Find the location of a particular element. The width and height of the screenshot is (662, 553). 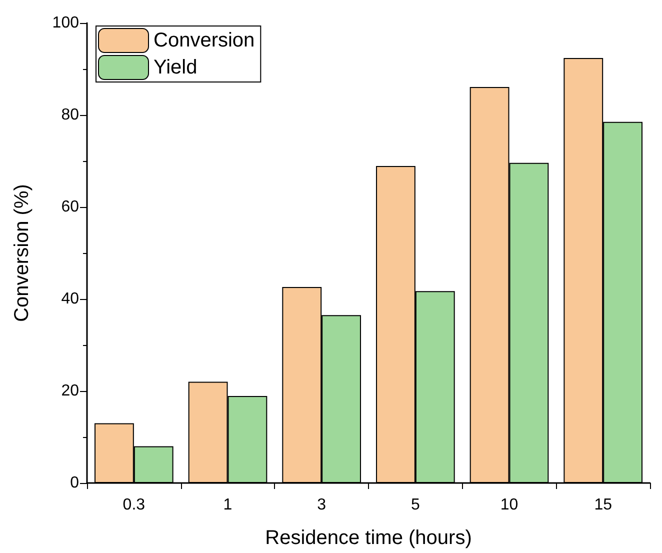

x-axis-title: Residence time (hours) is located at coordinates (368, 538).